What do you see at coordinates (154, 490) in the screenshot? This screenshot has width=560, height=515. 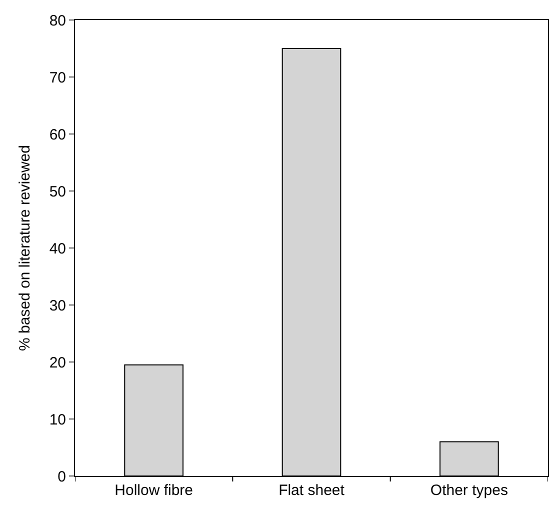 I see `x-tick-label: Hollow fibre` at bounding box center [154, 490].